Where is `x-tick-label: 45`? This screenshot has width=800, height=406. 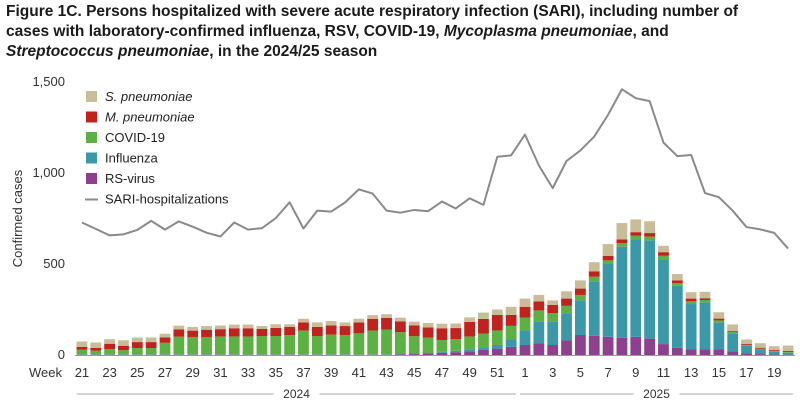 x-tick-label: 45 is located at coordinates (414, 372).